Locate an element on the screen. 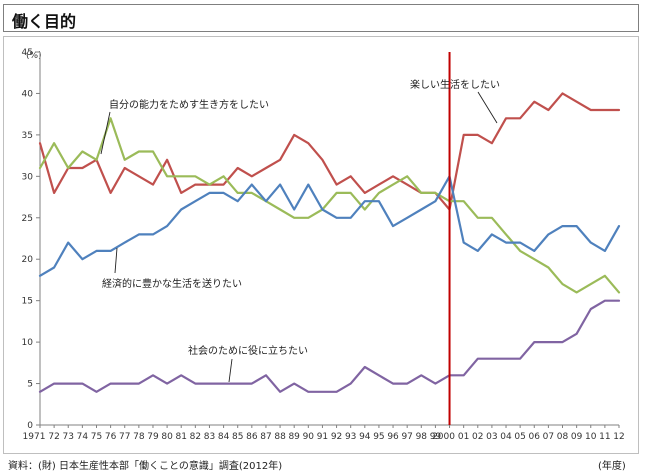  y-tick-label: 10 is located at coordinates (28, 343).